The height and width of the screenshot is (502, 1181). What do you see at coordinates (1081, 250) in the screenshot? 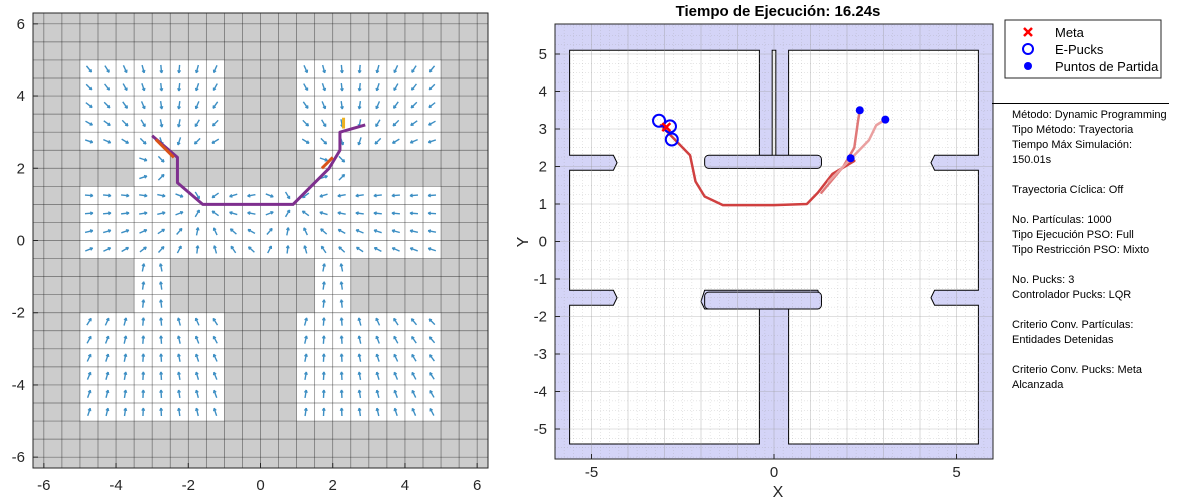
I see `info-line: Tipo Restricción PSO: Mixto` at bounding box center [1081, 250].